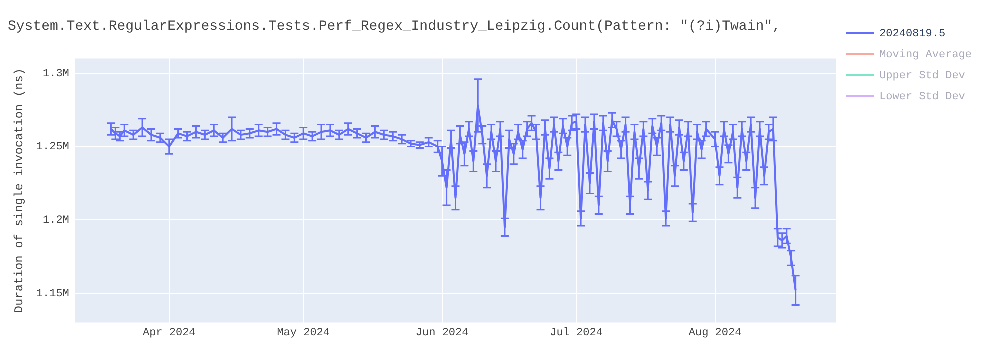 The image size is (1000, 350). What do you see at coordinates (577, 333) in the screenshot?
I see `x-tick-label: Jul 2024` at bounding box center [577, 333].